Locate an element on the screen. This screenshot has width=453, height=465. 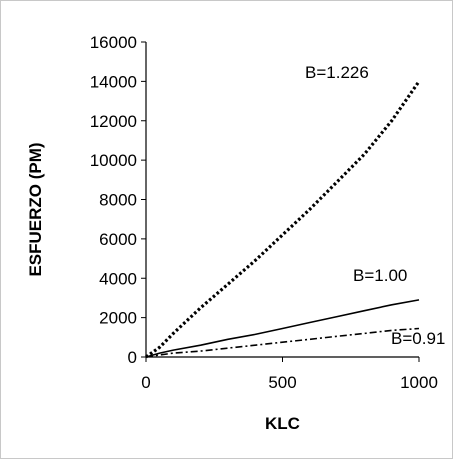
y-tick-label: 2000 is located at coordinates (118, 318).